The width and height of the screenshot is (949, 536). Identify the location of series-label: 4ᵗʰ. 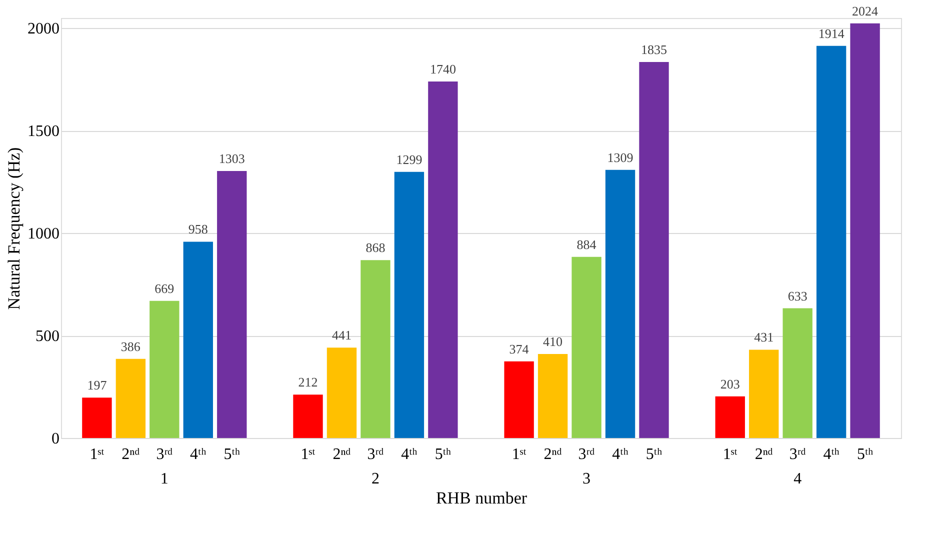
(198, 454).